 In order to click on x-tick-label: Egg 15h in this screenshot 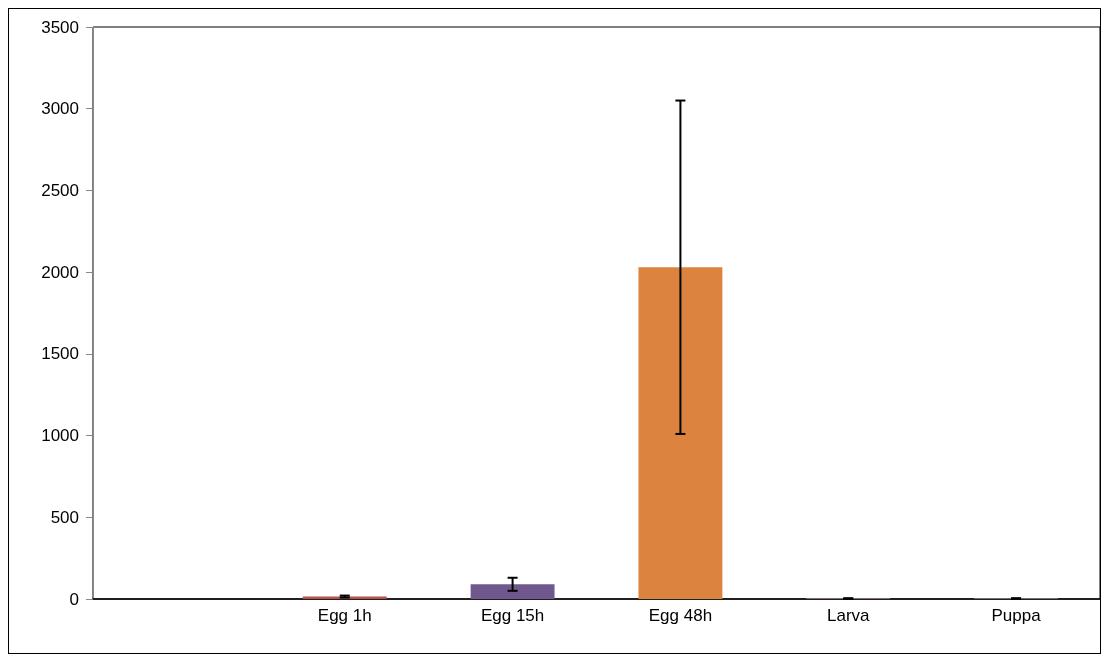, I will do `click(512, 615)`.